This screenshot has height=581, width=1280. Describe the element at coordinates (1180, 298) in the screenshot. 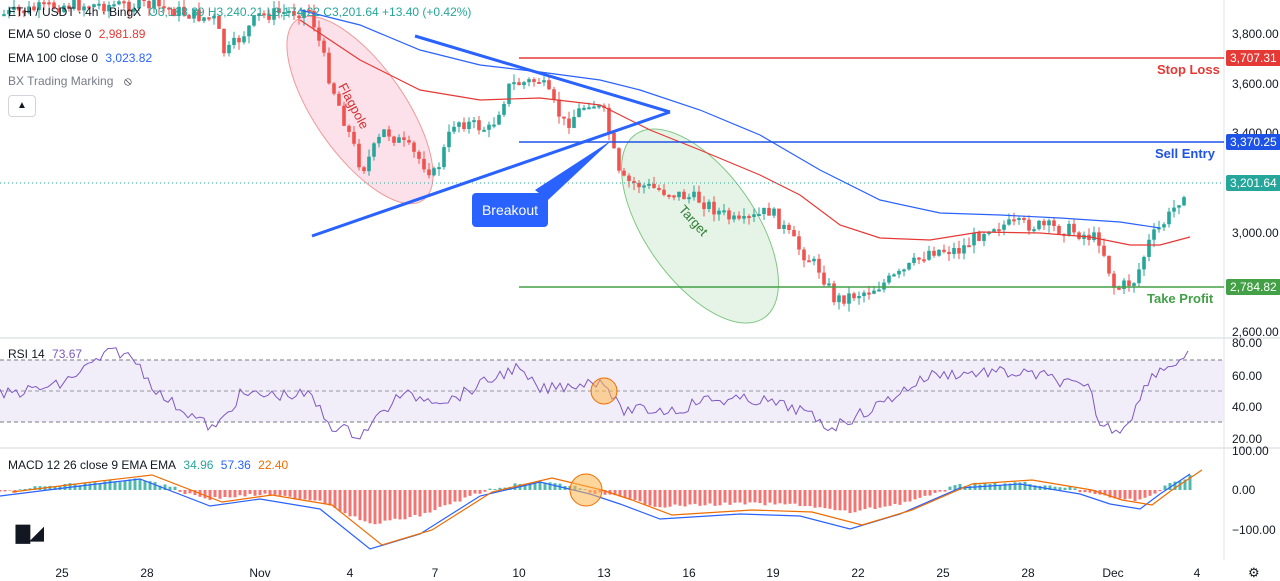

I see `take-profit-label: Take Profit` at that location.